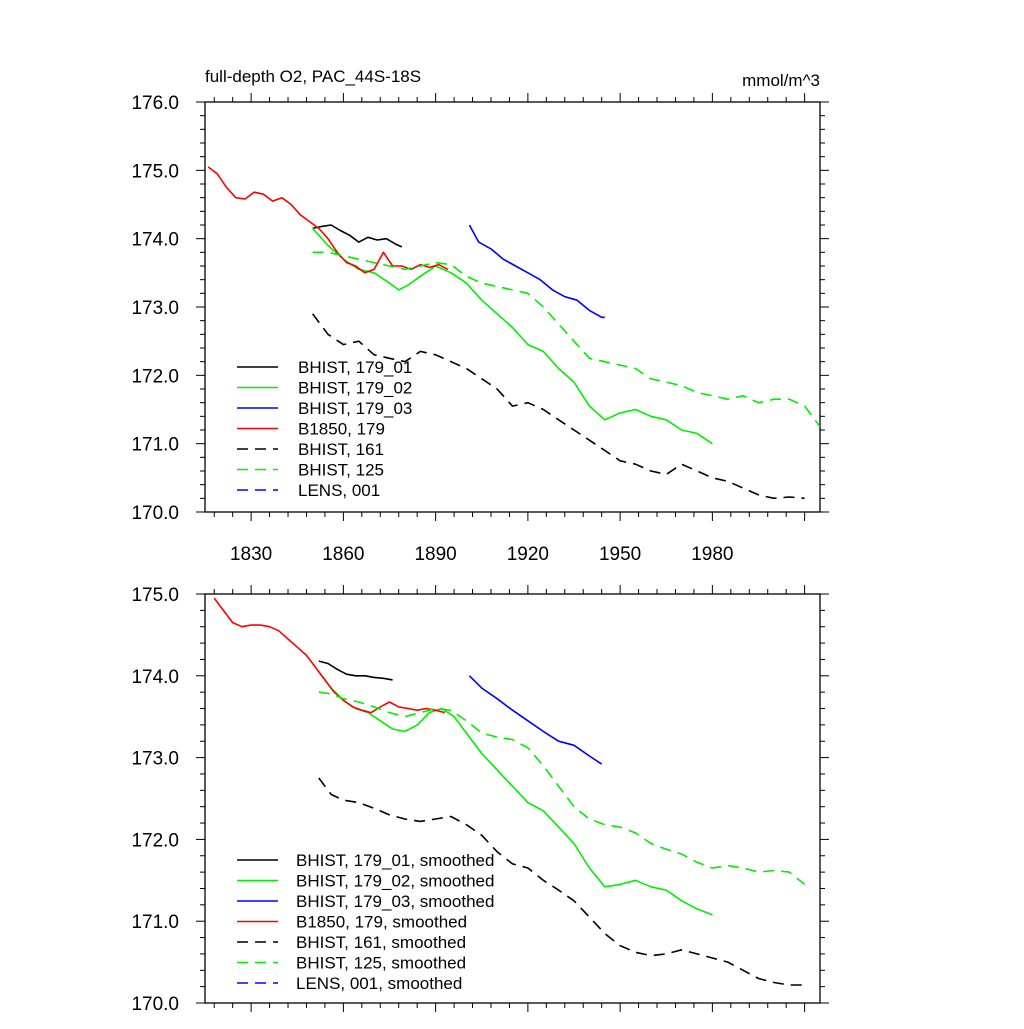 The image size is (1024, 1029). I want to click on series-line-b1850-179-smoothed, so click(329, 655).